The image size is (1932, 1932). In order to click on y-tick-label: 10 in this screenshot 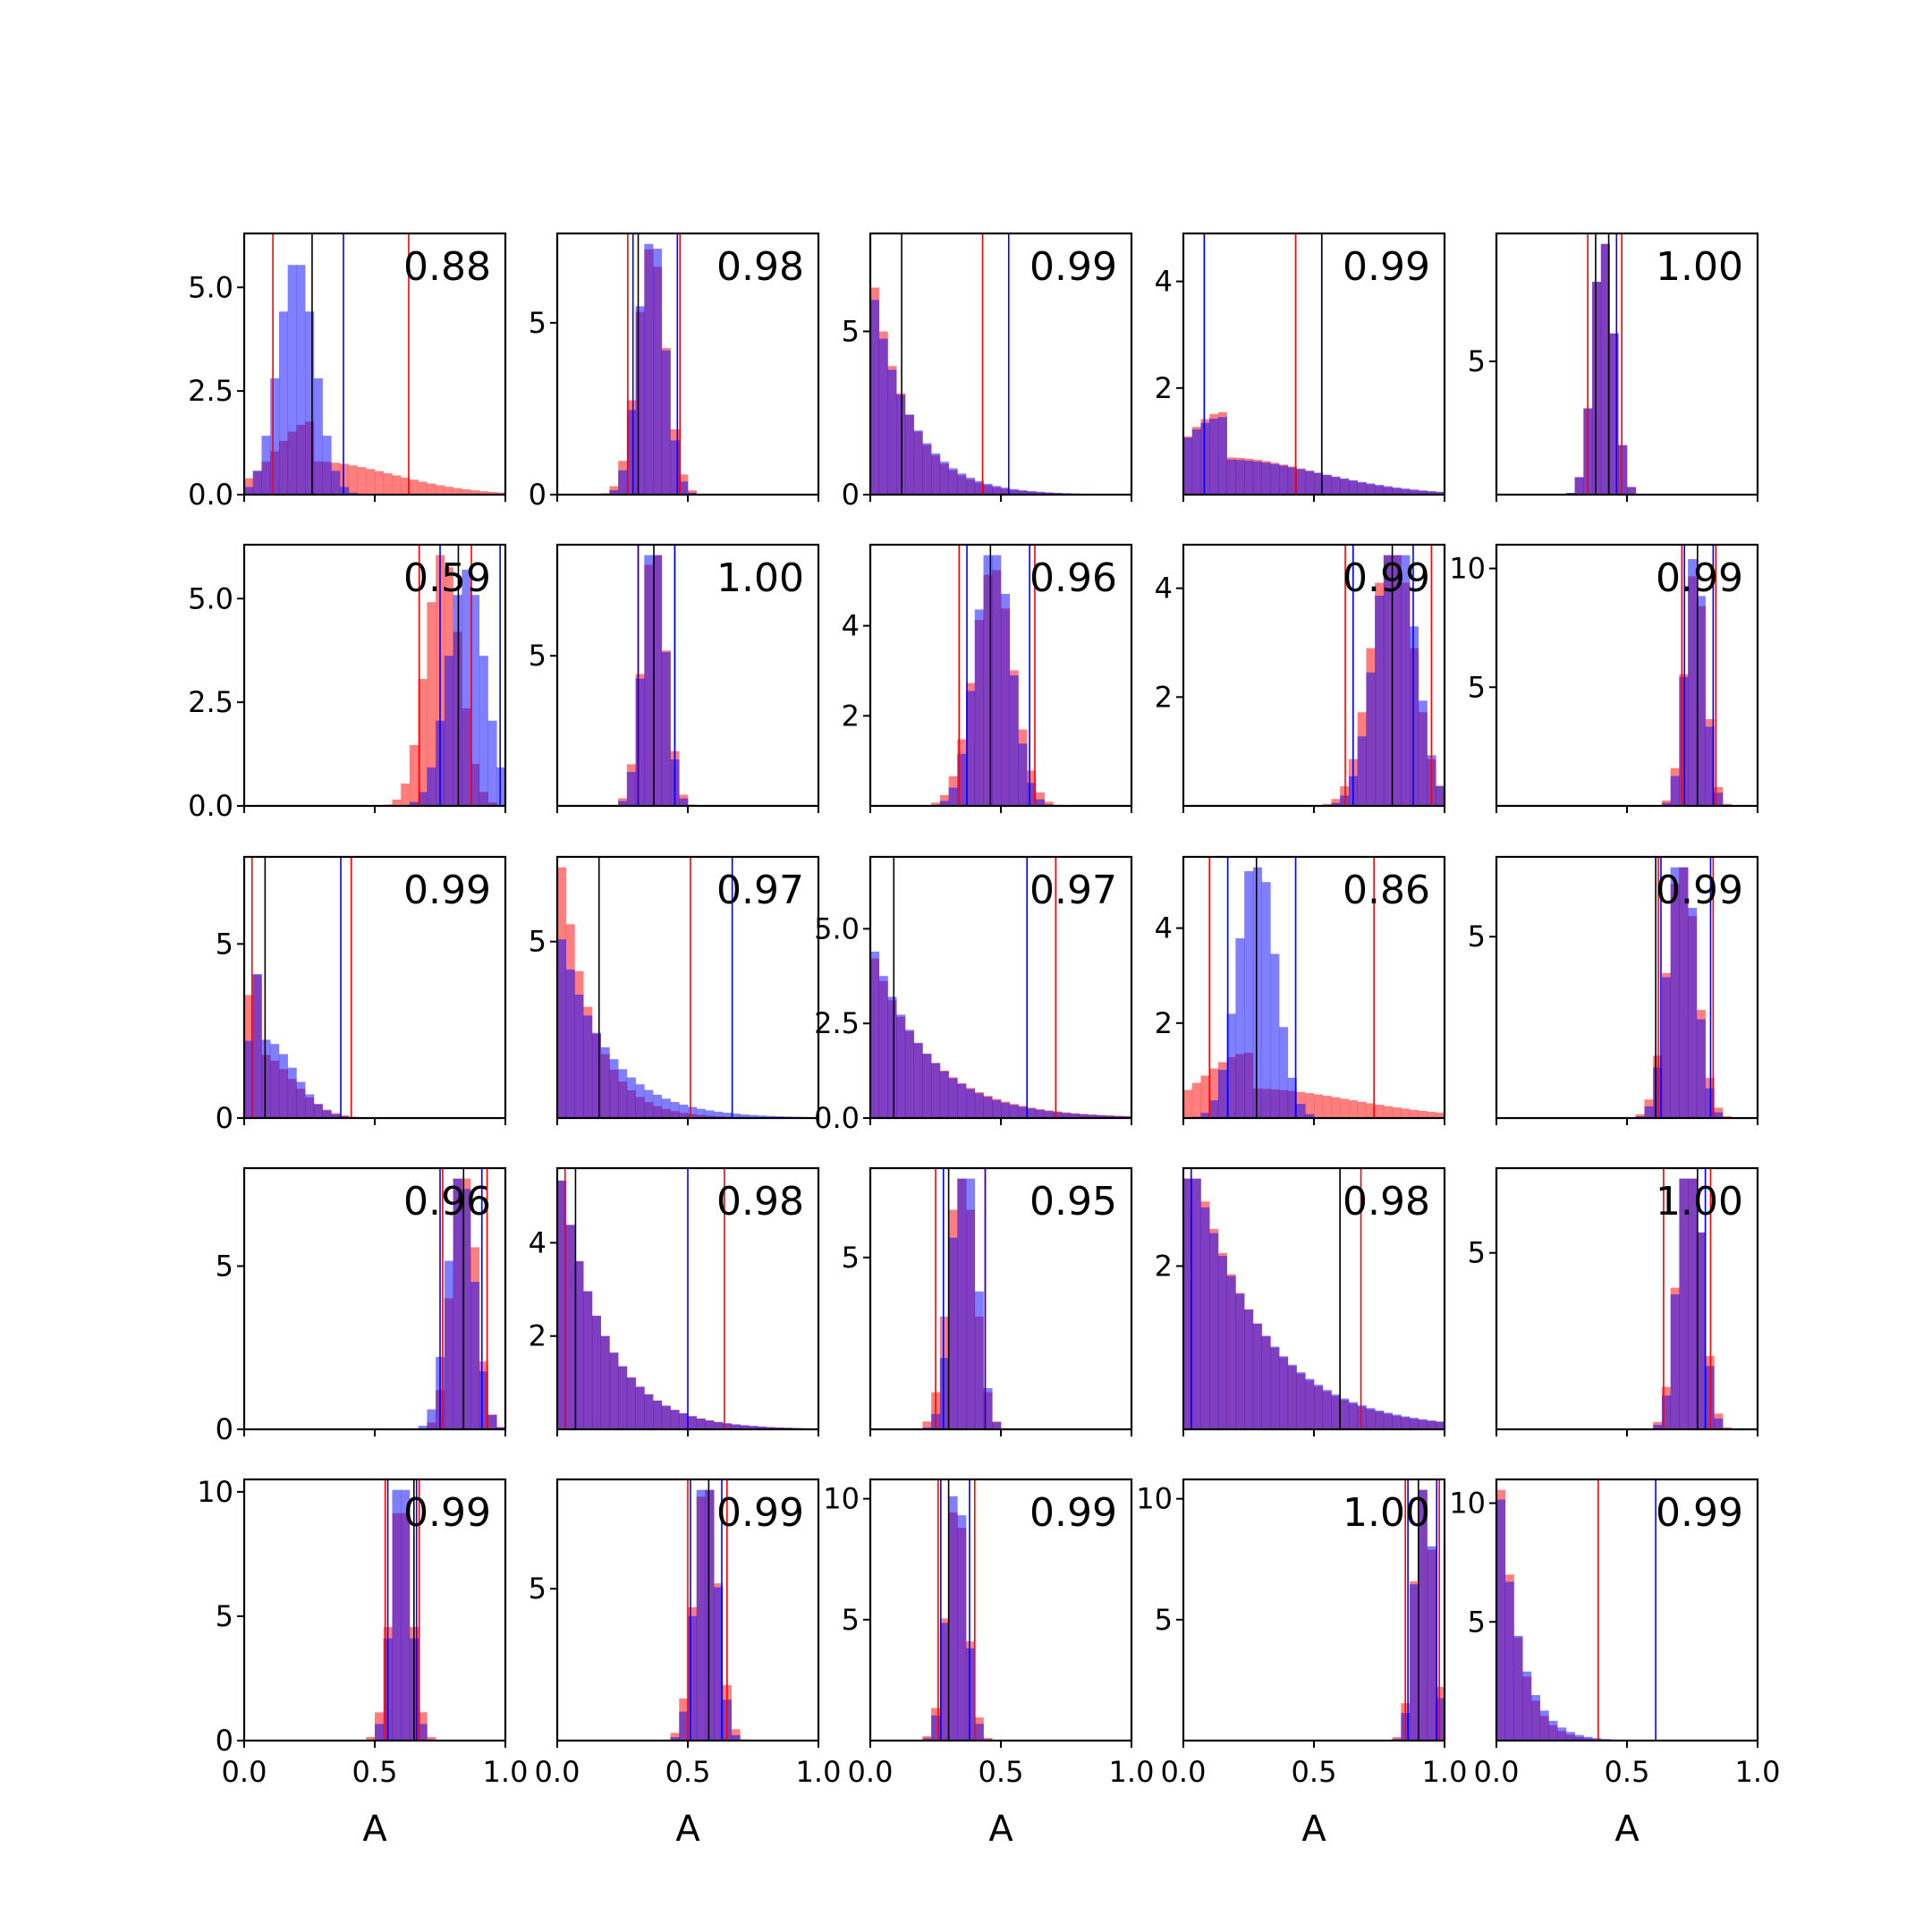, I will do `click(1467, 1504)`.